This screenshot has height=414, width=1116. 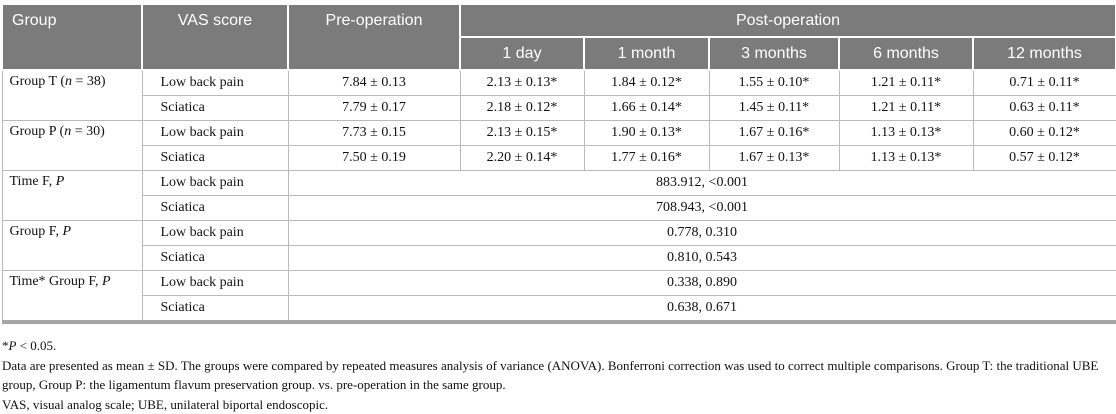 What do you see at coordinates (72, 95) in the screenshot?
I see `row-label-group-t: Group T (n = 38)` at bounding box center [72, 95].